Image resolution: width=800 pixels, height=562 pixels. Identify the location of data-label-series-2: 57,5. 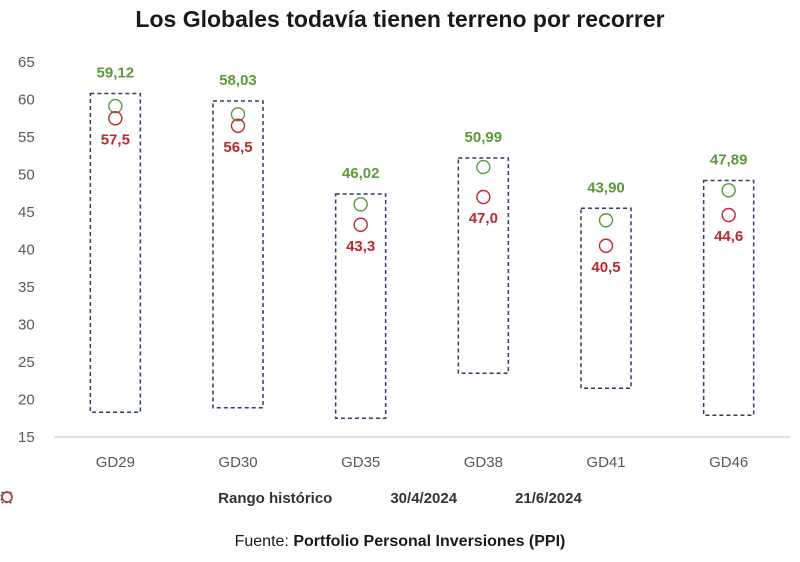
(115, 139).